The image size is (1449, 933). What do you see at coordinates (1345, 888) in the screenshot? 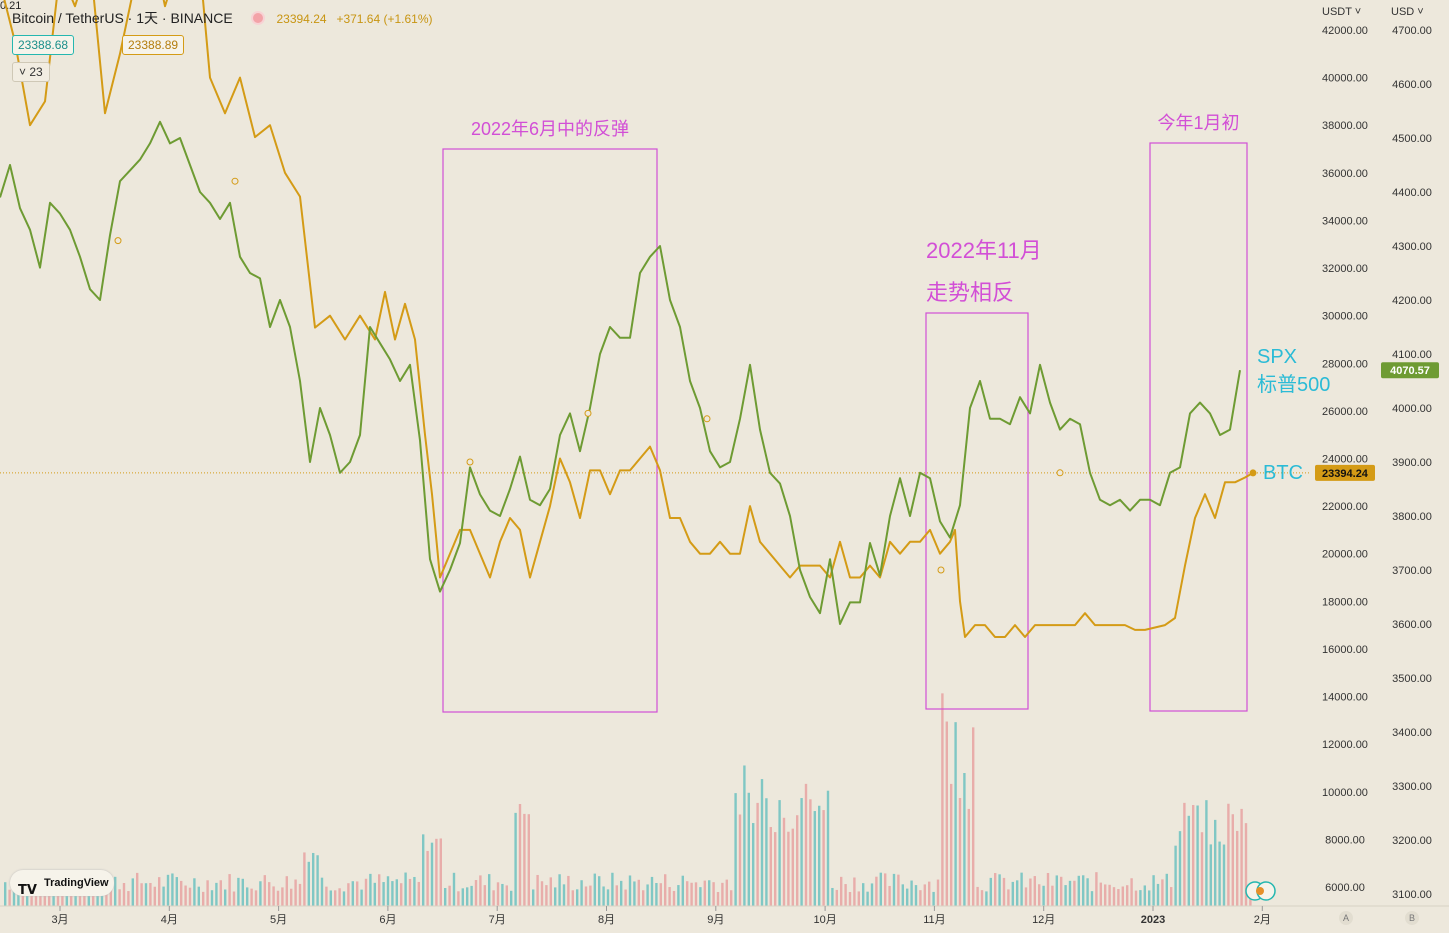
I see `usdt-tick-label: 6000.00` at bounding box center [1345, 888].